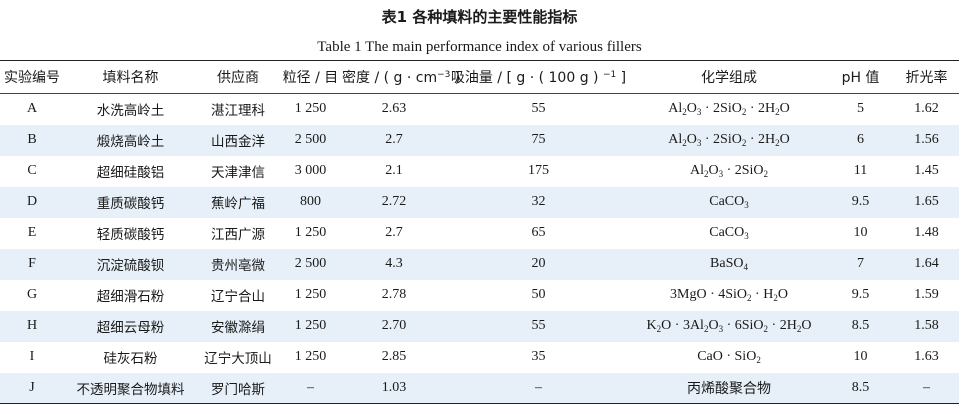 This screenshot has height=404, width=959. What do you see at coordinates (390, 78) in the screenshot?
I see `header-density-text: 密度 / ( g · cm` at bounding box center [390, 78].